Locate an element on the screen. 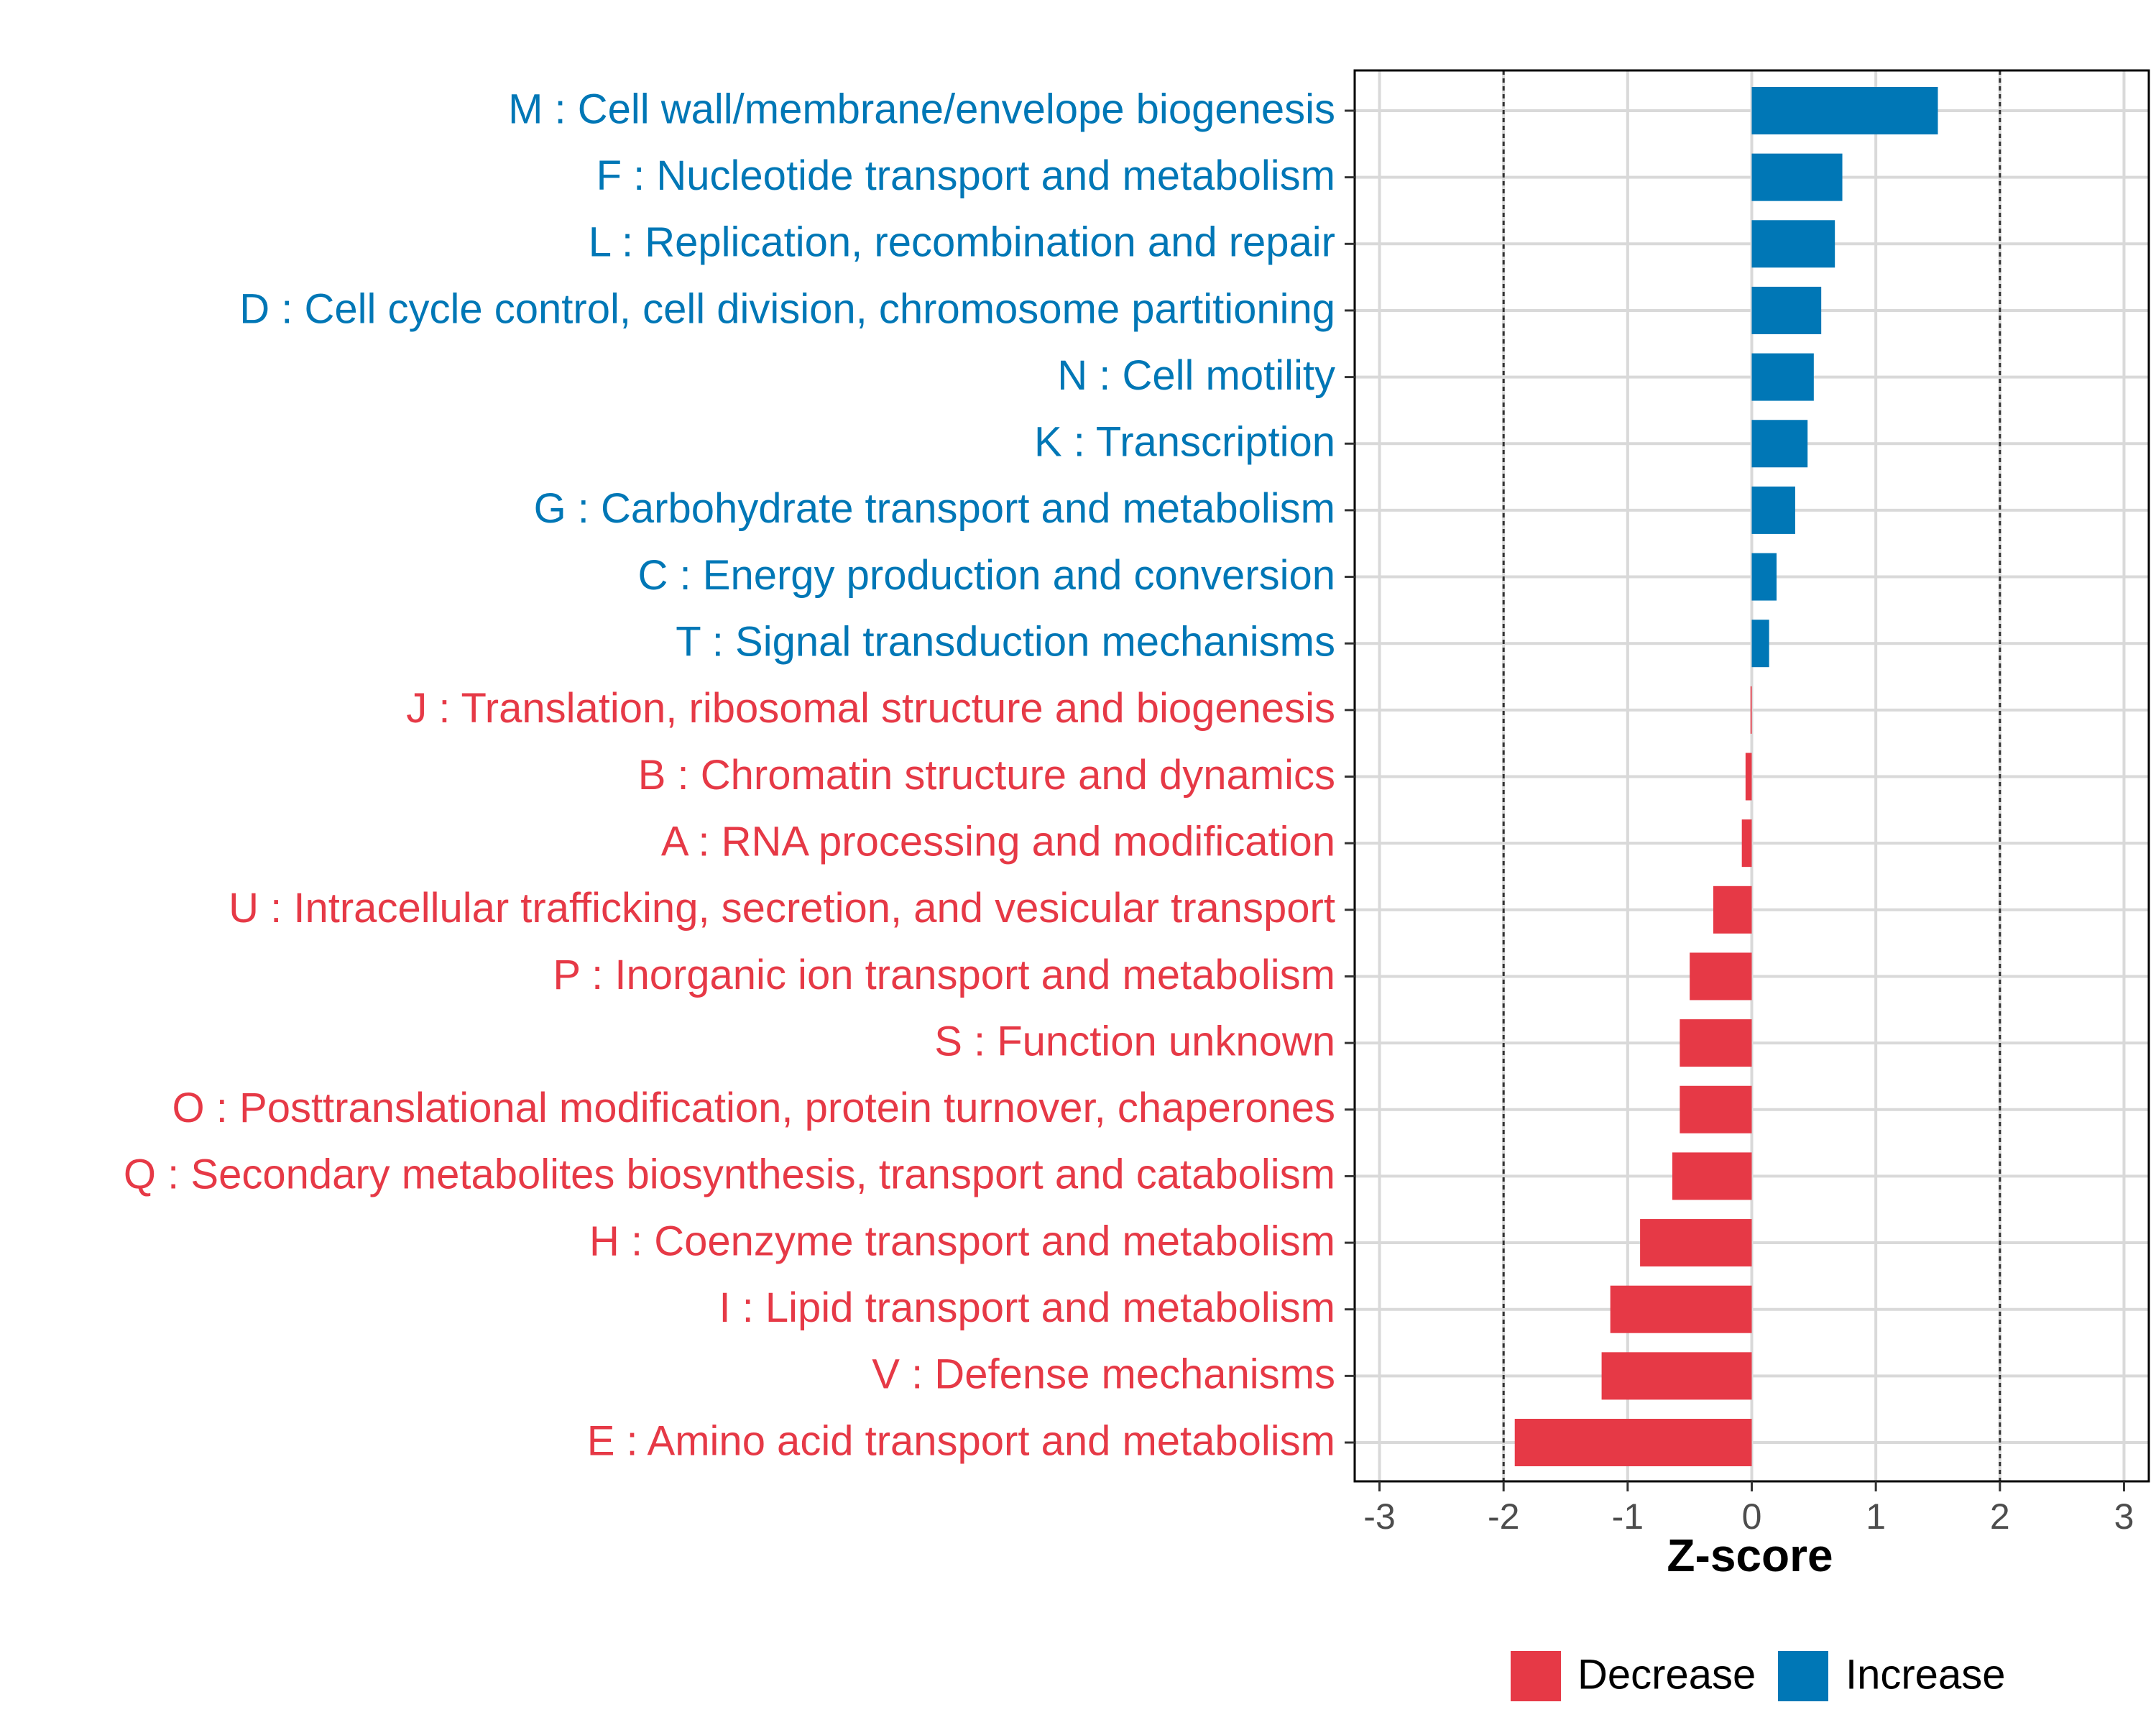 This screenshot has height=1725, width=2156. category-label: H : Coenzyme transport and metabolism is located at coordinates (962, 1241).